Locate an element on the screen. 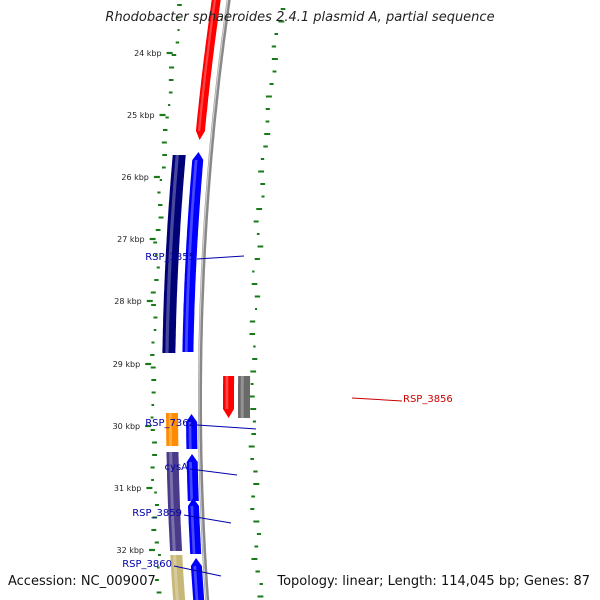 Image resolution: width=600 pixels, height=600 pixels. backbone-line is located at coordinates (214, 300).